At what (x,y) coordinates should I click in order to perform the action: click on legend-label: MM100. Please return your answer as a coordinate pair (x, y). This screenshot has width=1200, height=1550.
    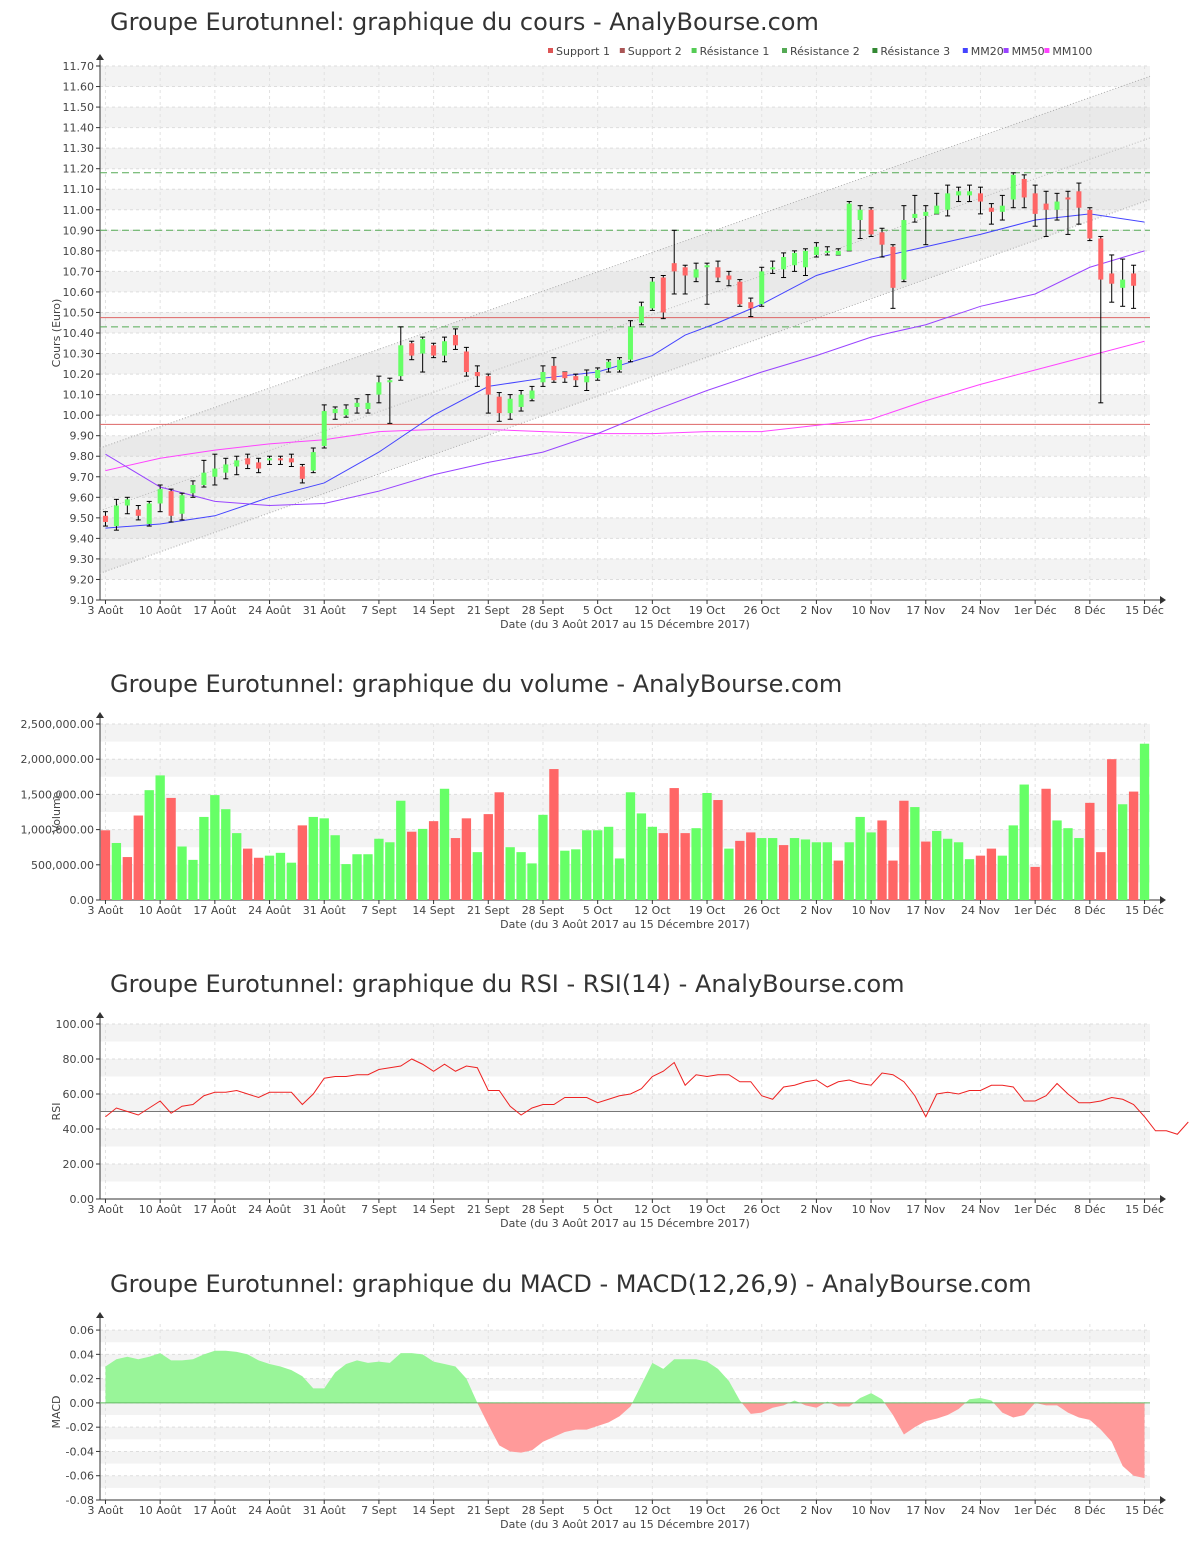
    Looking at the image, I should click on (1072, 51).